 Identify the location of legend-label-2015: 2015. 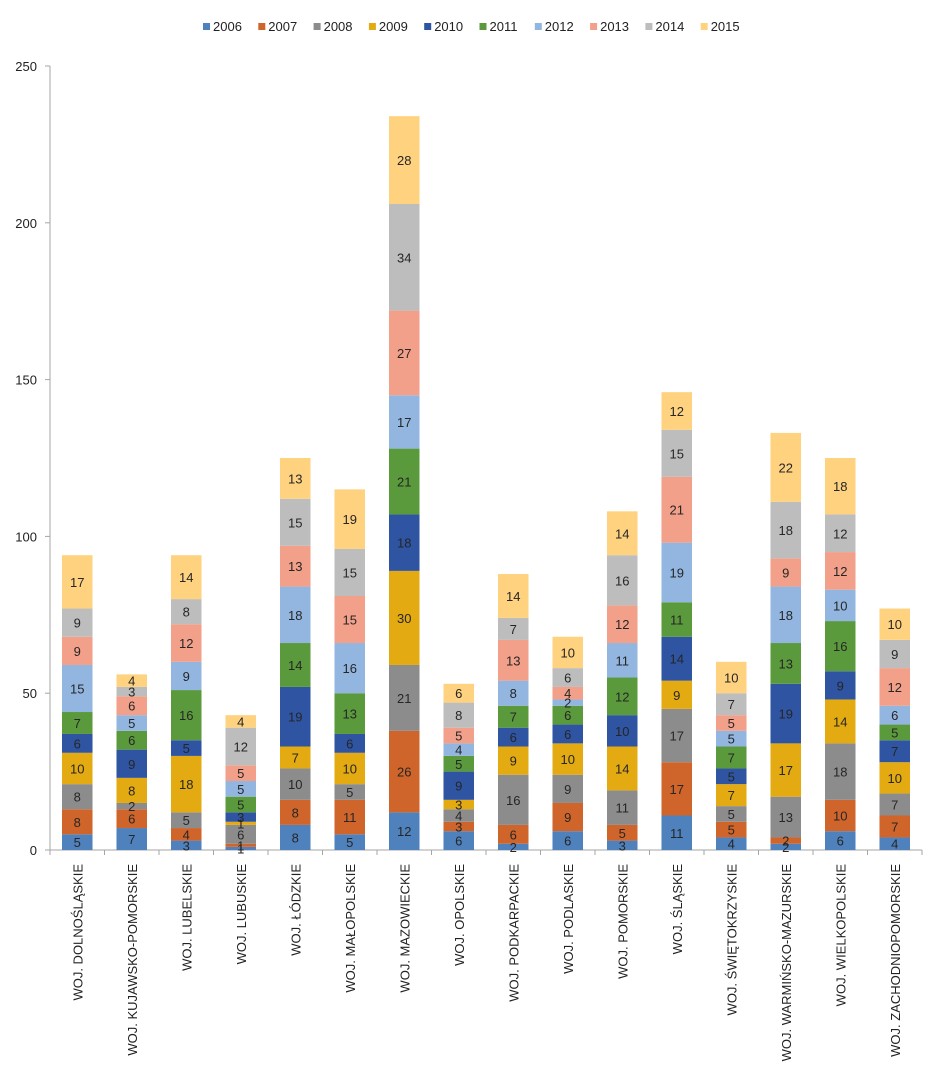
(725, 26).